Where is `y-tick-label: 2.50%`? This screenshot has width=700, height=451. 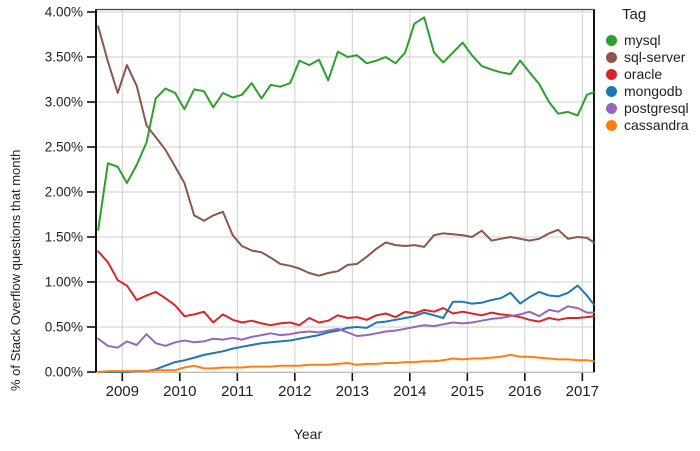 y-tick-label: 2.50% is located at coordinates (64, 147).